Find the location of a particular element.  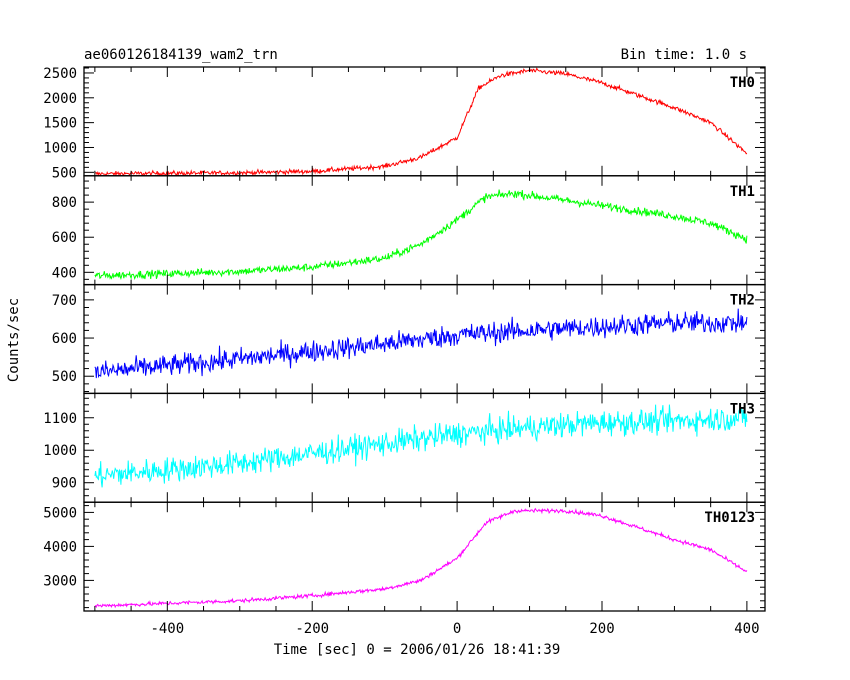

y-tick-label: 3000 is located at coordinates (60, 581).